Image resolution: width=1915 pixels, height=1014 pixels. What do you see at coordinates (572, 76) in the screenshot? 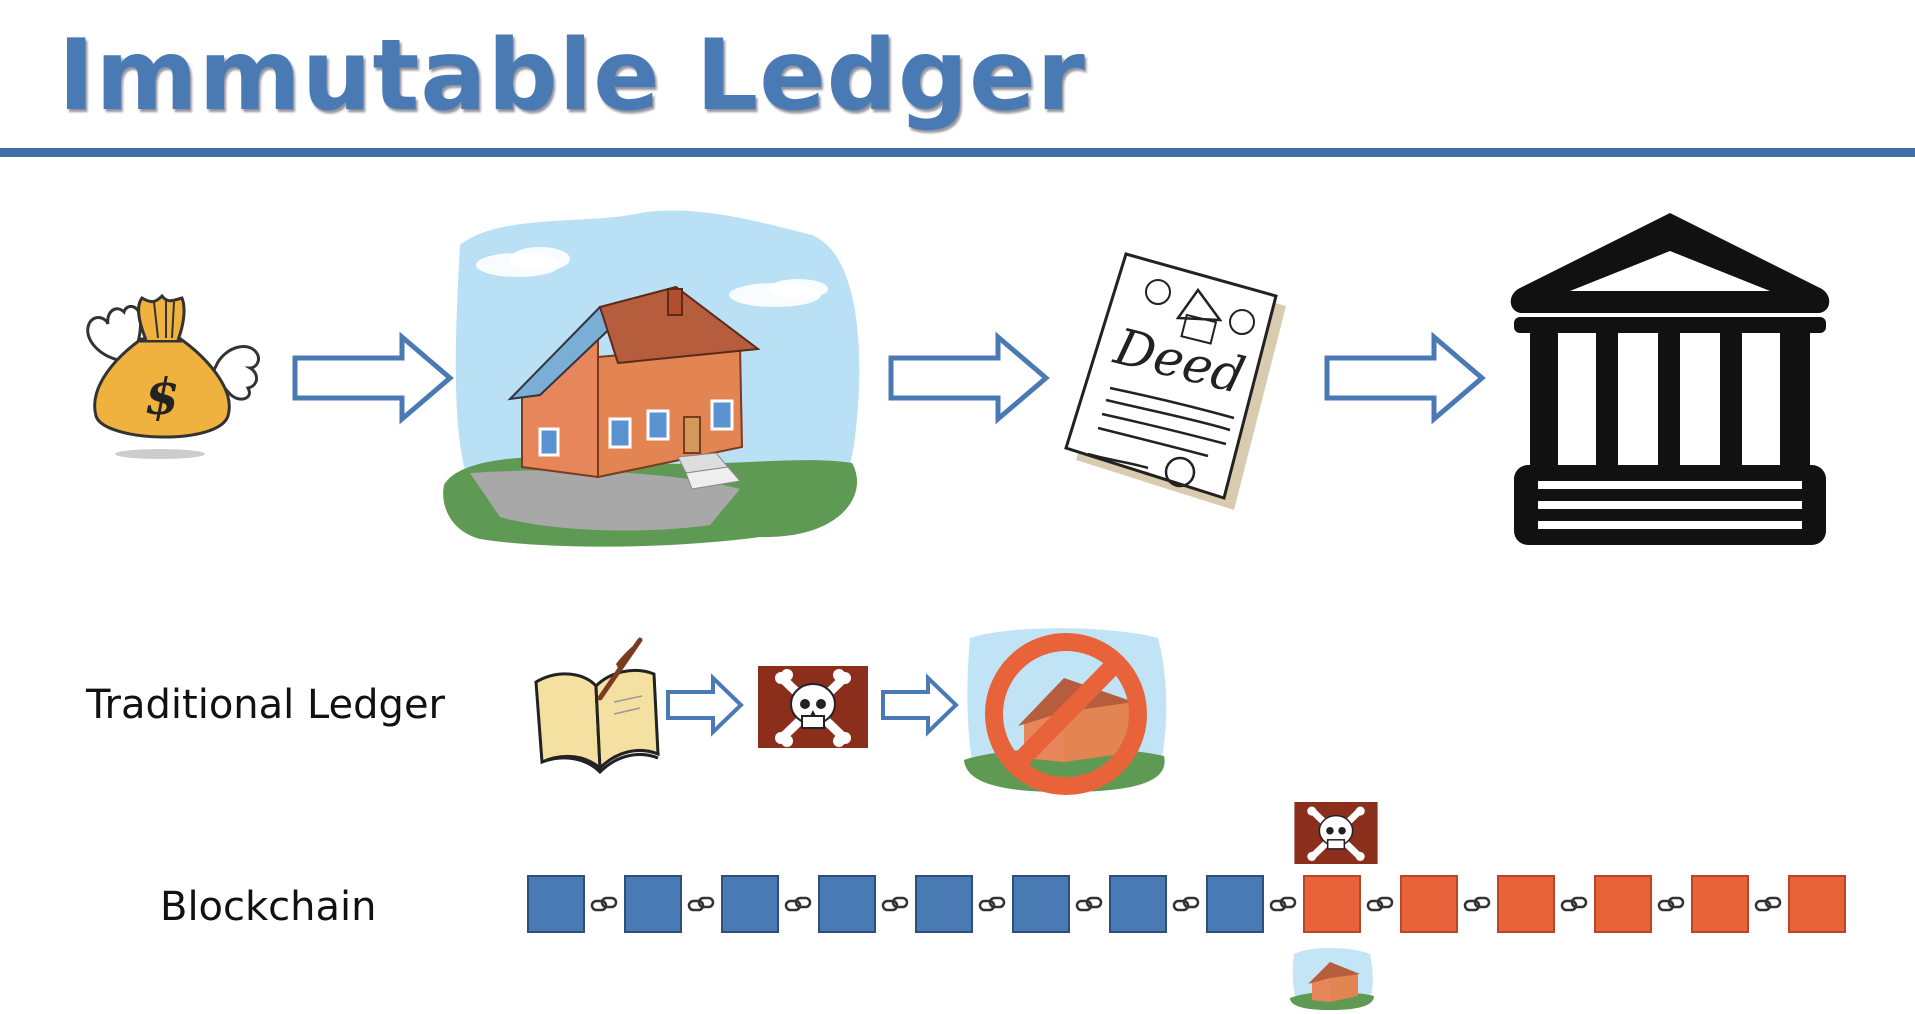
I see `page-title: Immutable Ledger` at bounding box center [572, 76].